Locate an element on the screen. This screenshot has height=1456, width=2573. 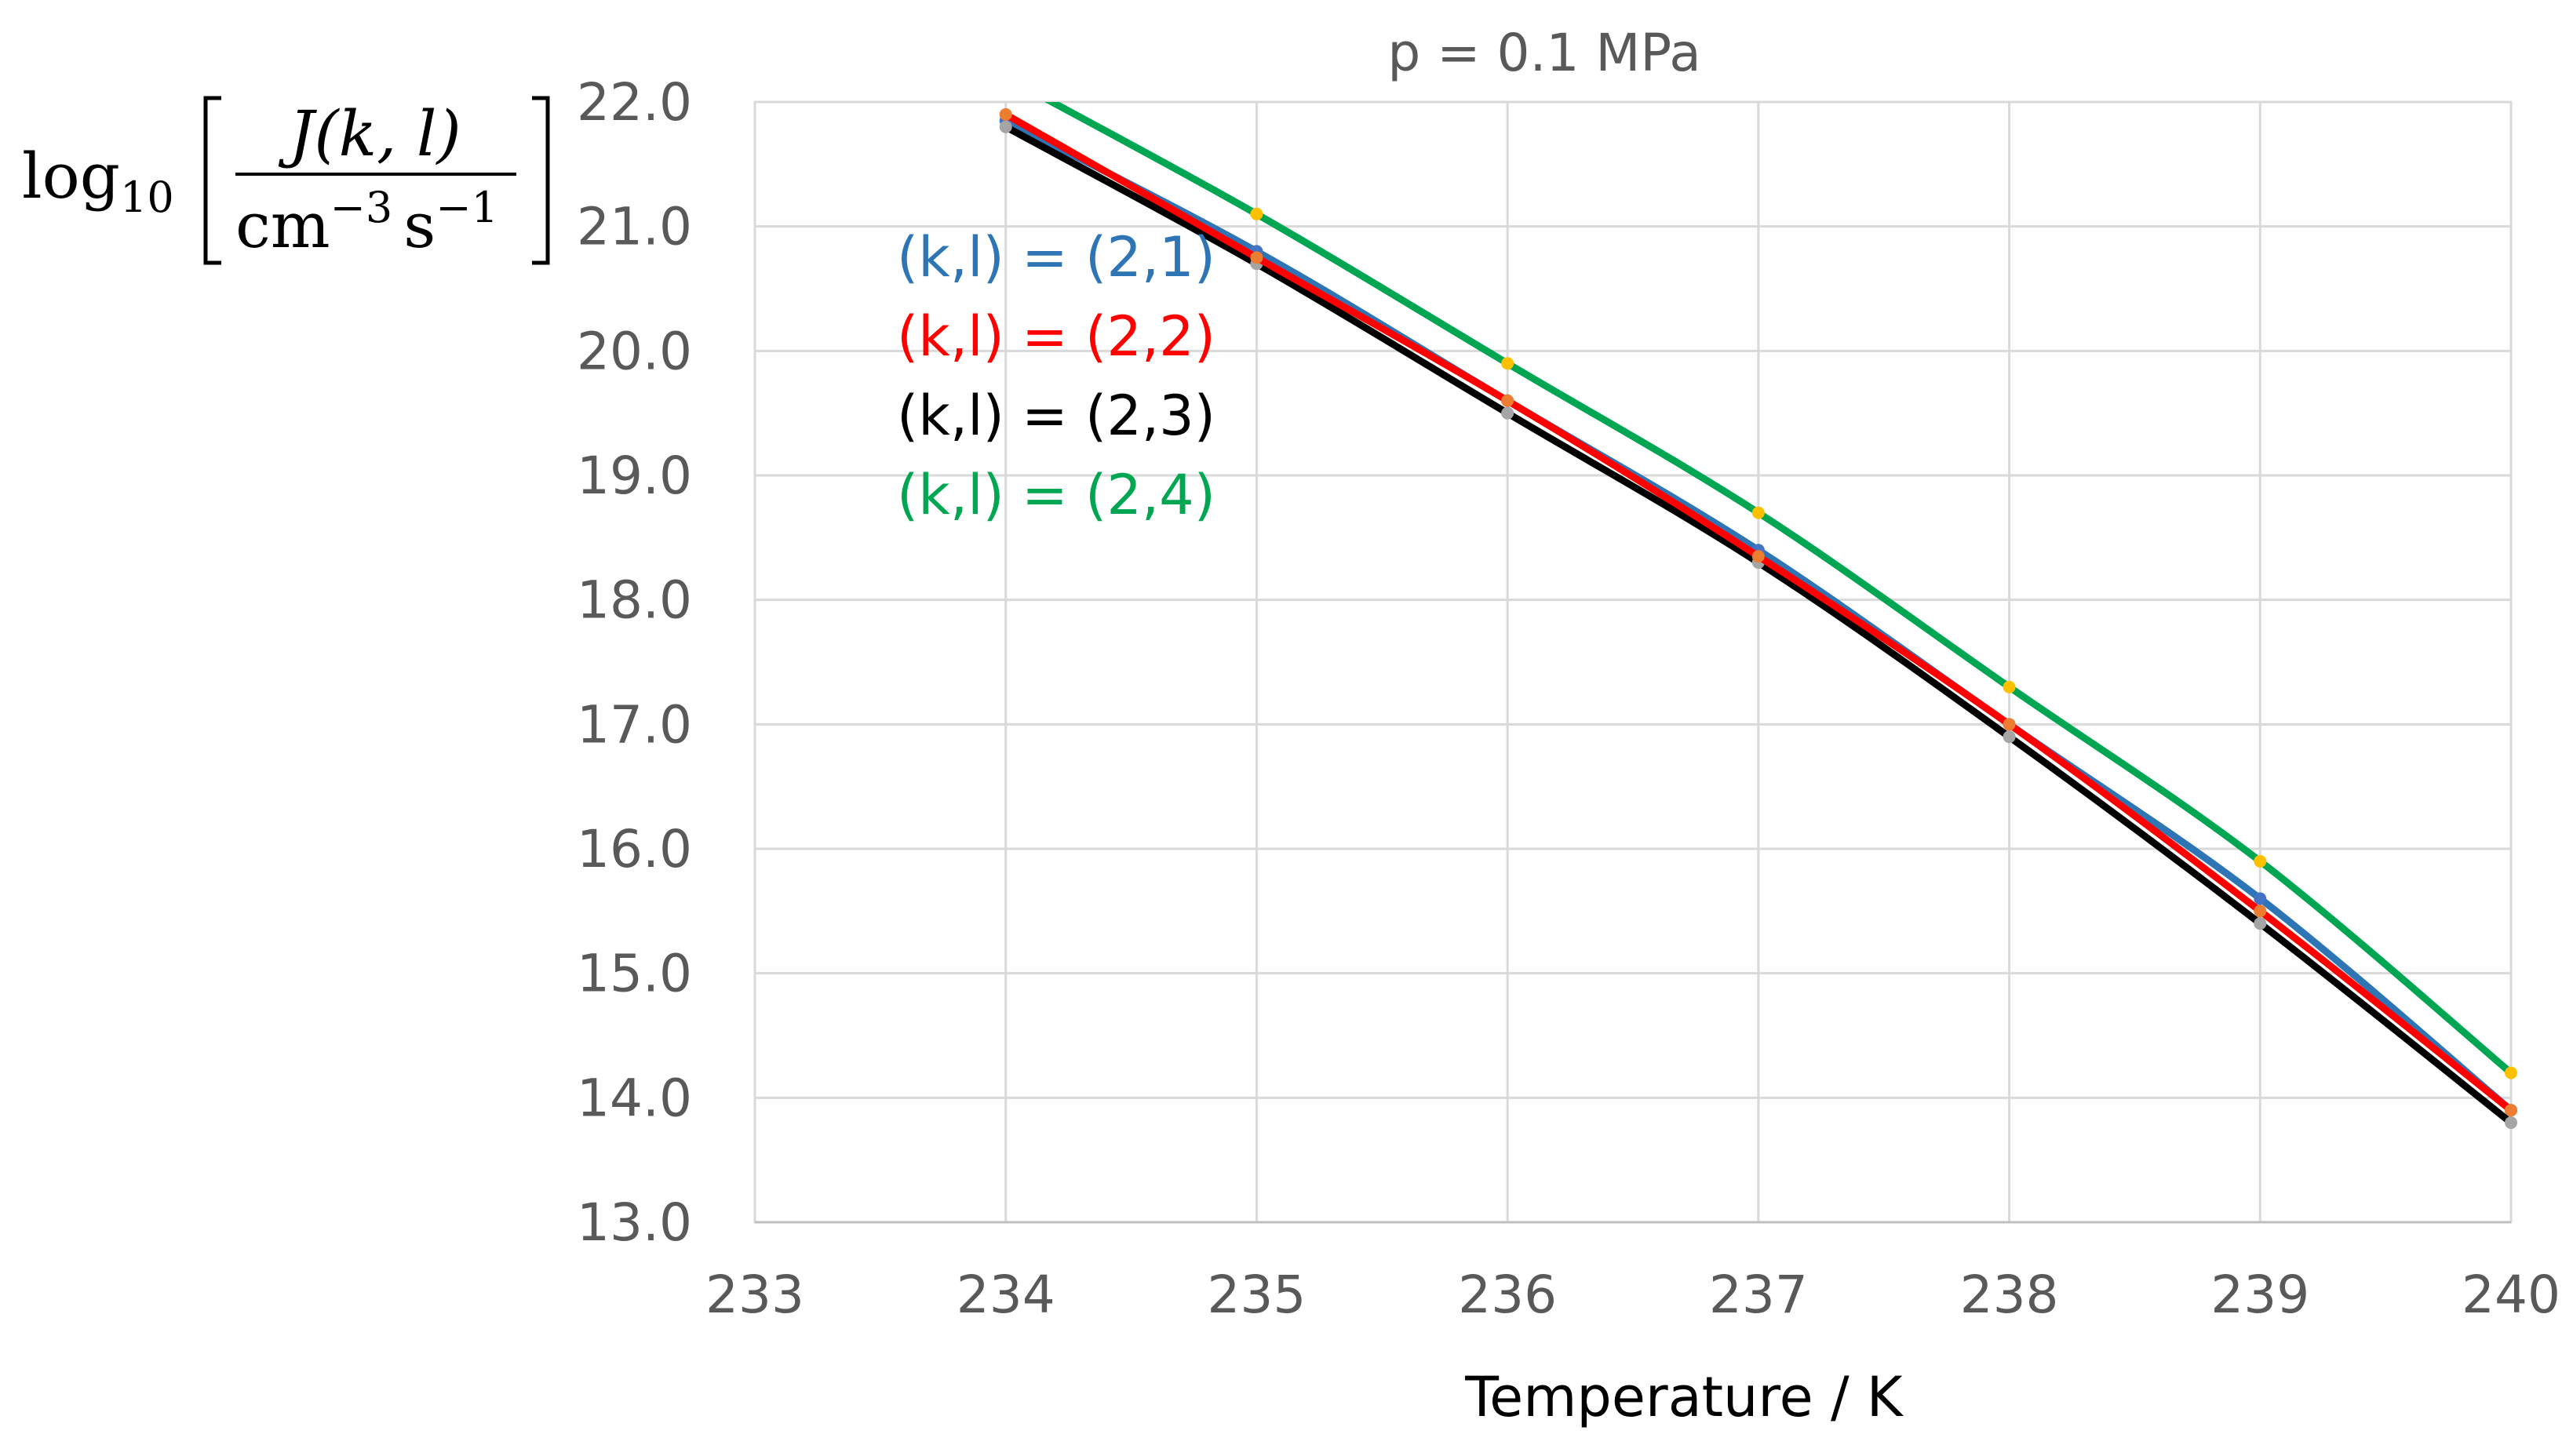
y-axis-title-log: log10 is located at coordinates (98, 181).